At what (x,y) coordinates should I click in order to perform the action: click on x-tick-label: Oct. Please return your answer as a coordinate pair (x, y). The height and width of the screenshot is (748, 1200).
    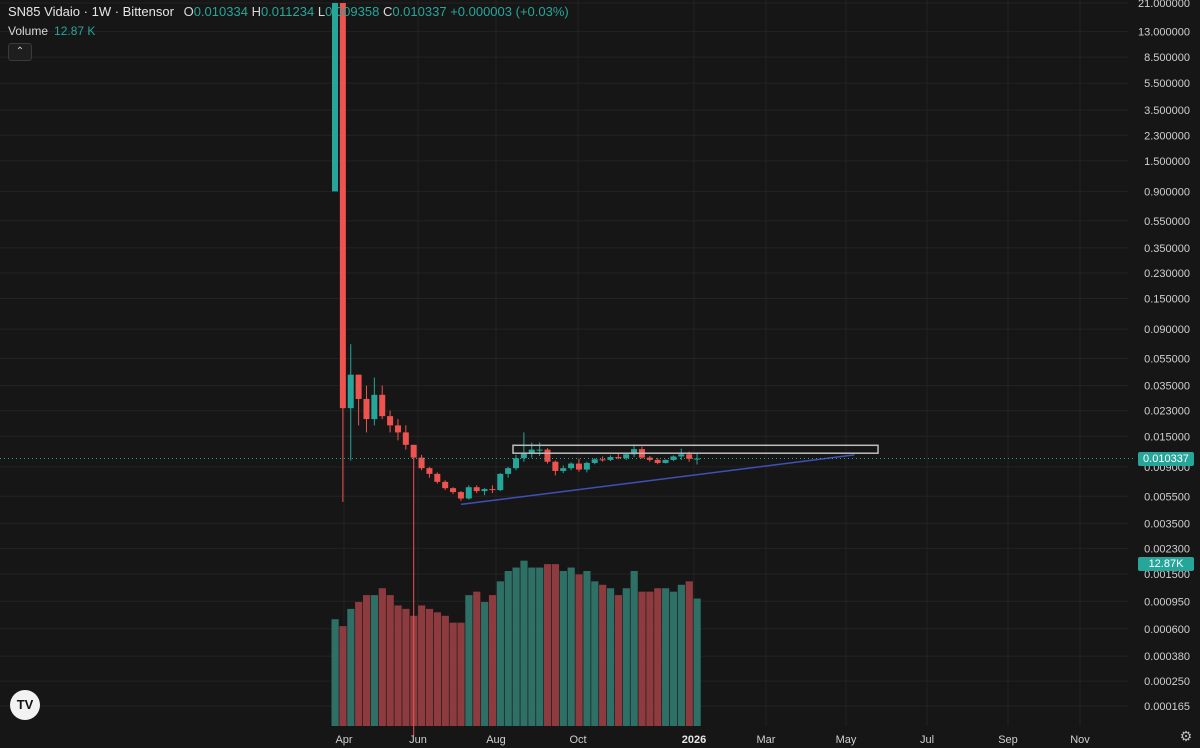
    Looking at the image, I should click on (577, 740).